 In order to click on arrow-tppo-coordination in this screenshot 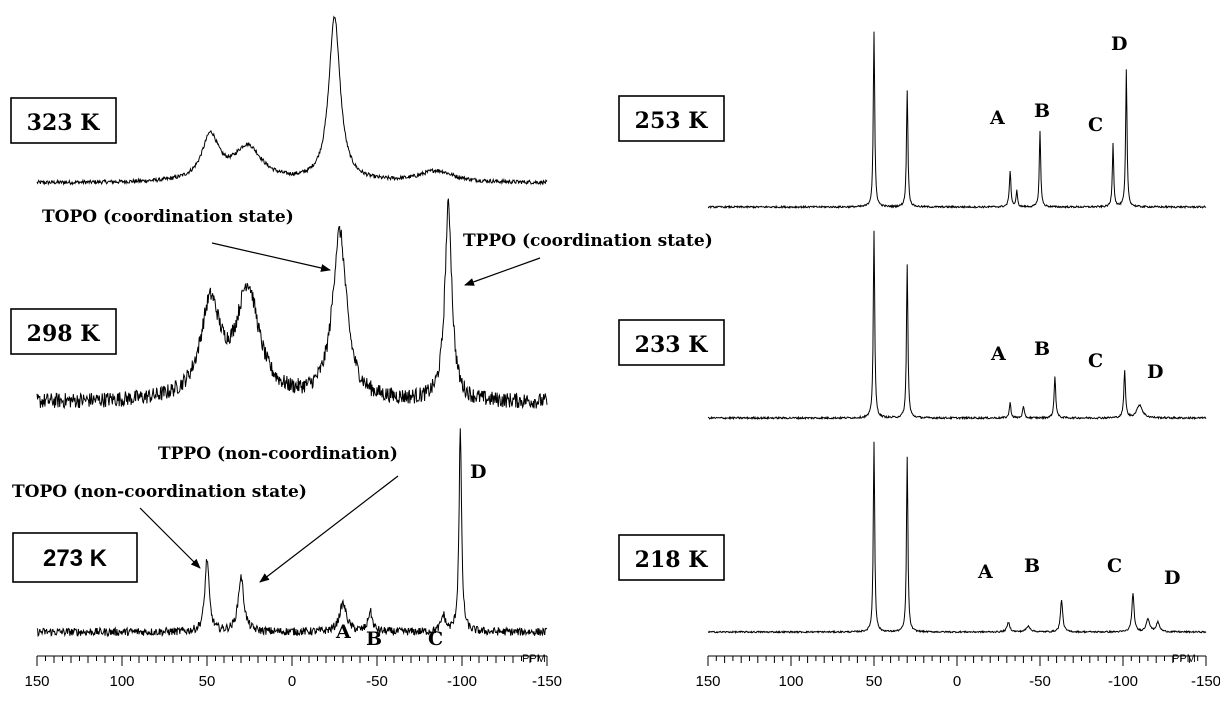, I will do `click(502, 271)`.